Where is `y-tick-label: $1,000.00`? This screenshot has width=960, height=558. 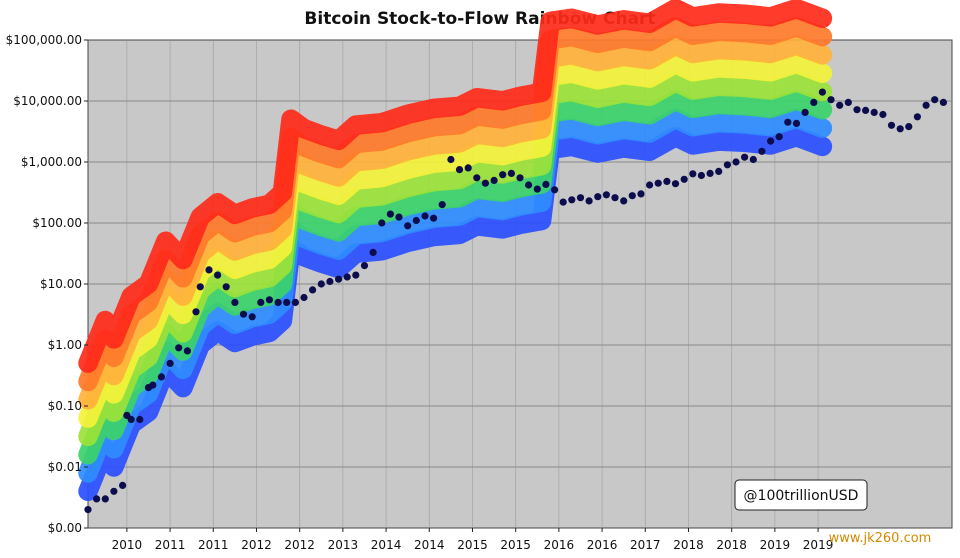 y-tick-label: $1,000.00 is located at coordinates (51, 162).